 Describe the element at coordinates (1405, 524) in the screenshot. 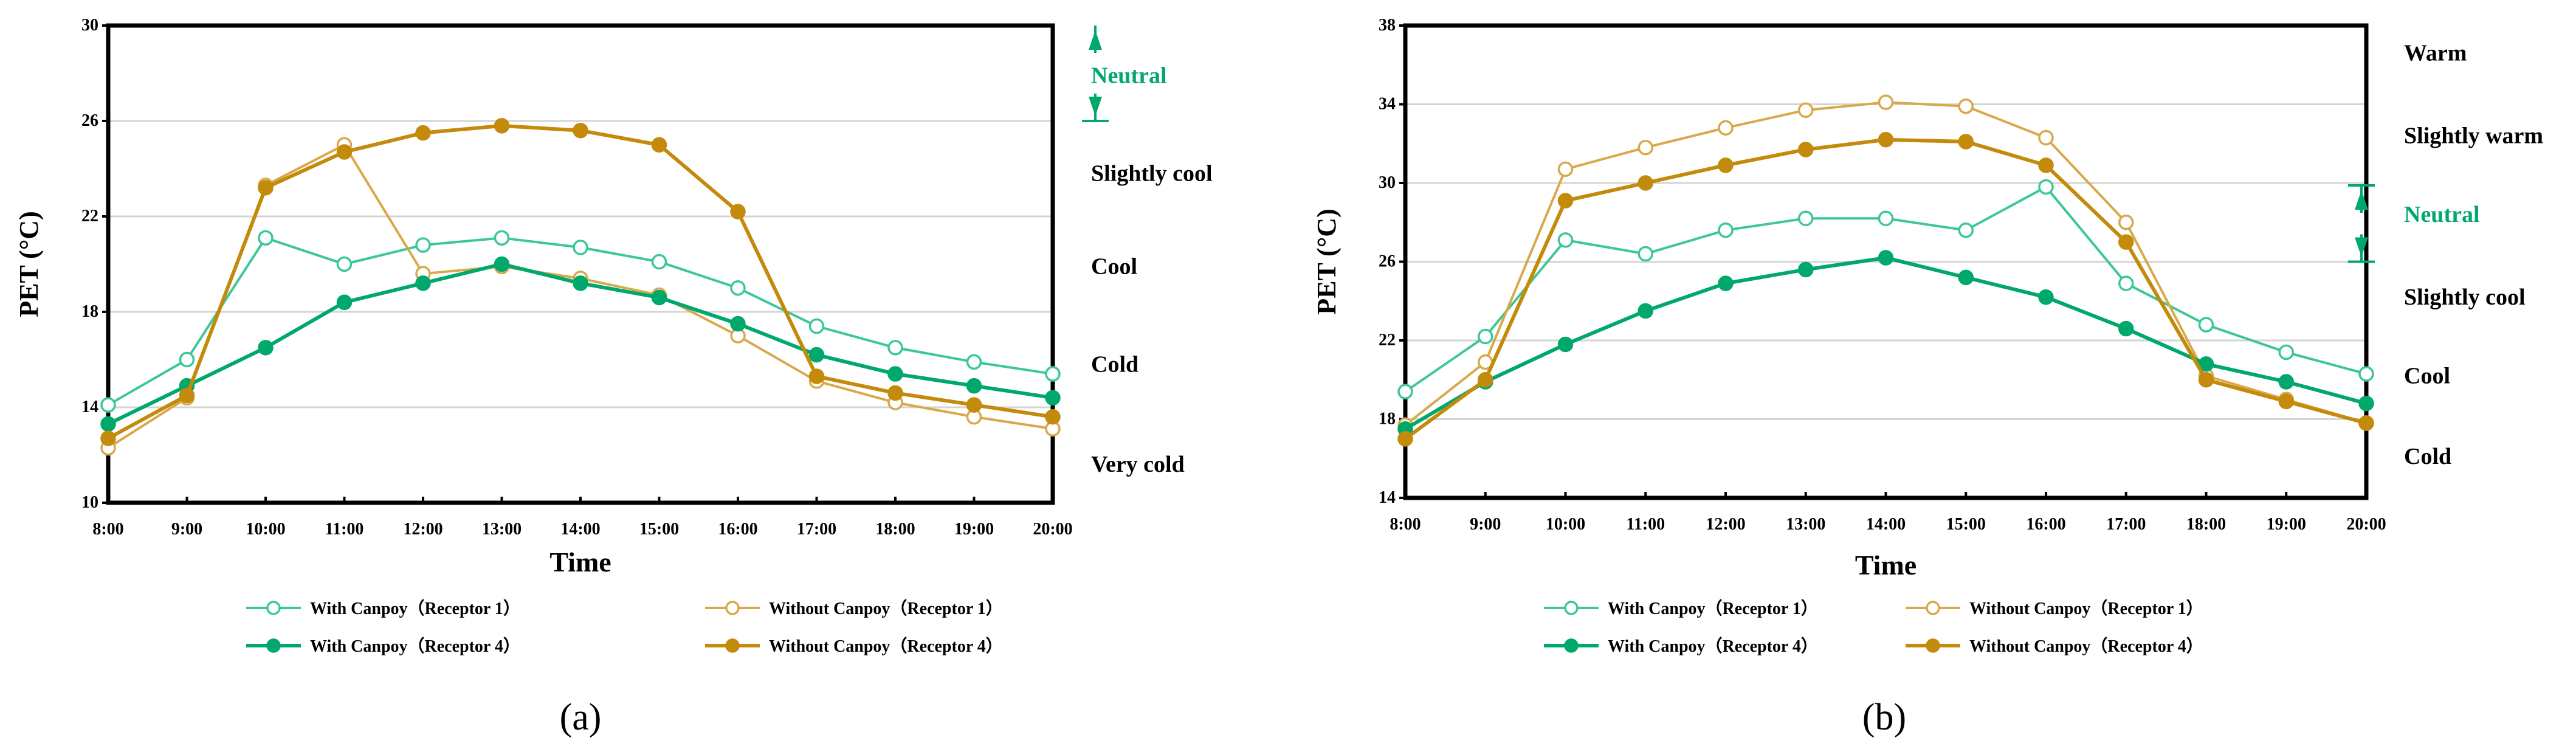

I see `x-tick-label: 8:00` at that location.